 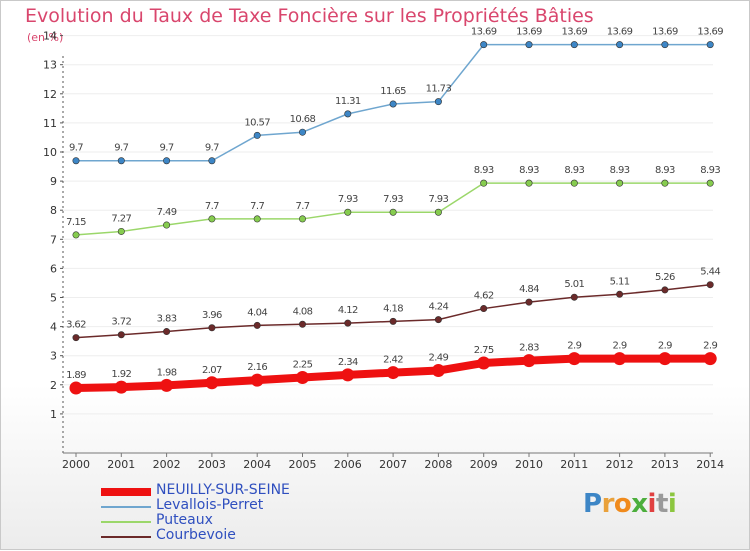 What do you see at coordinates (529, 464) in the screenshot?
I see `x-tick-label: 2010` at bounding box center [529, 464].